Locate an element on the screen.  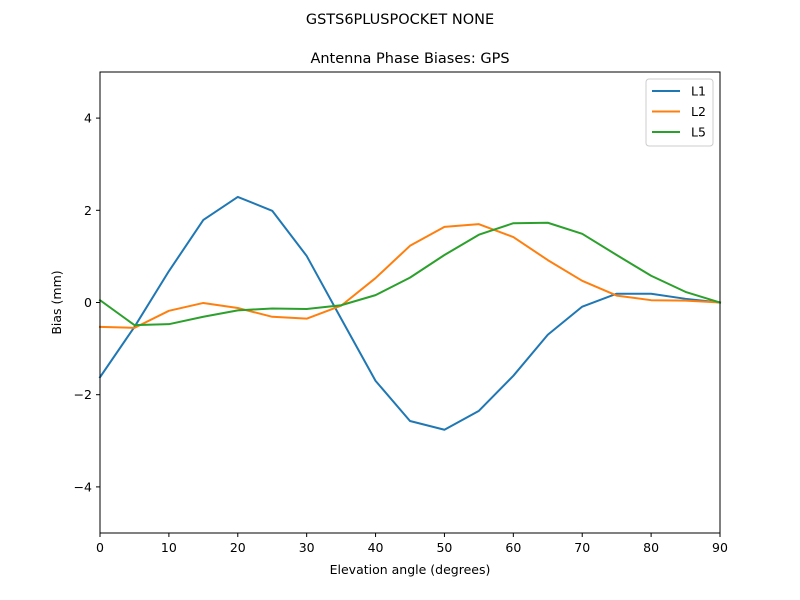
legend: L1 L2 L5 is located at coordinates (679, 112).